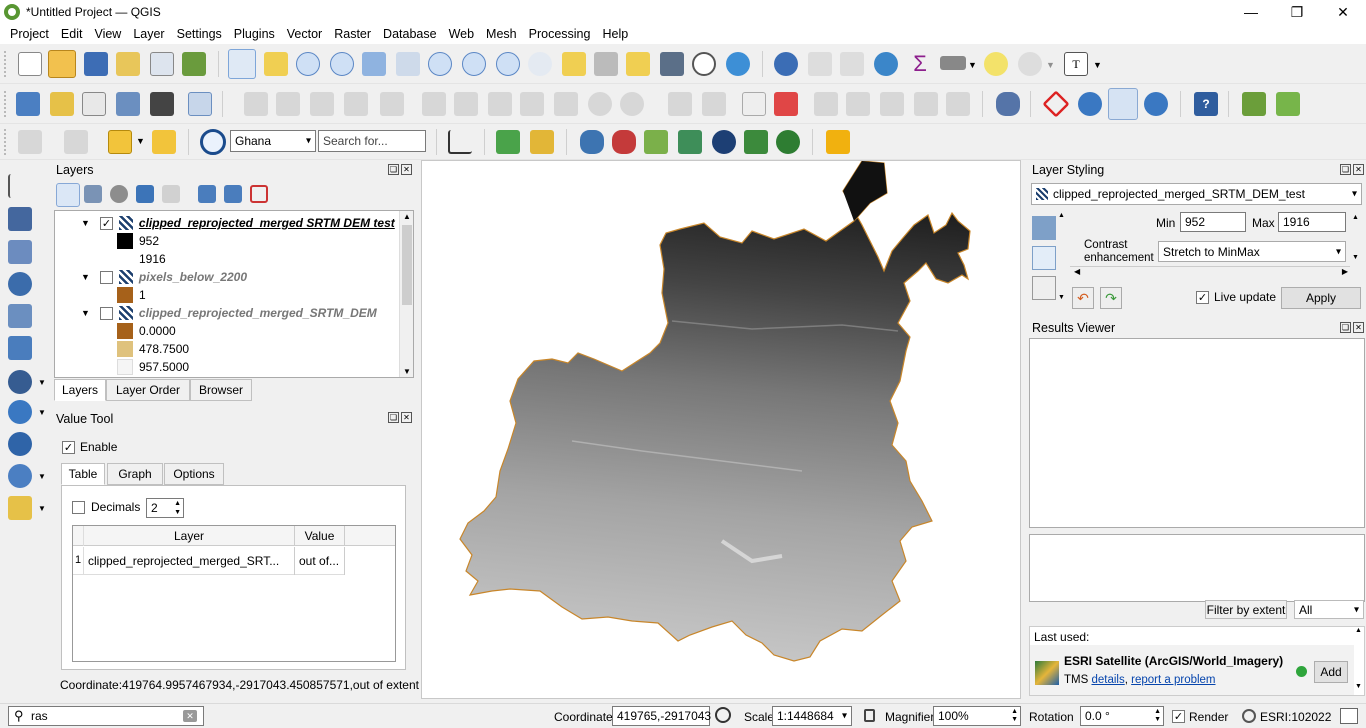 The height and width of the screenshot is (728, 1366). Describe the element at coordinates (600, 104) in the screenshot. I see `undo-icon` at that location.